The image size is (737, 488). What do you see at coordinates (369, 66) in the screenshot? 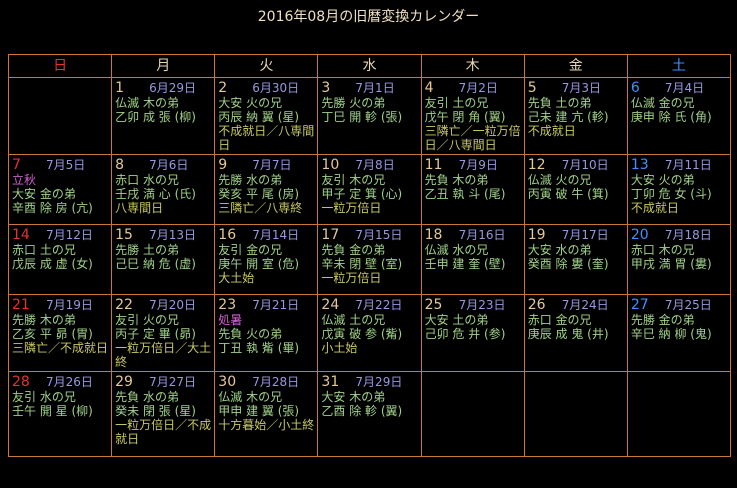
I see `weekday-header-row: 日 月 火 水 木 金 土` at bounding box center [369, 66].